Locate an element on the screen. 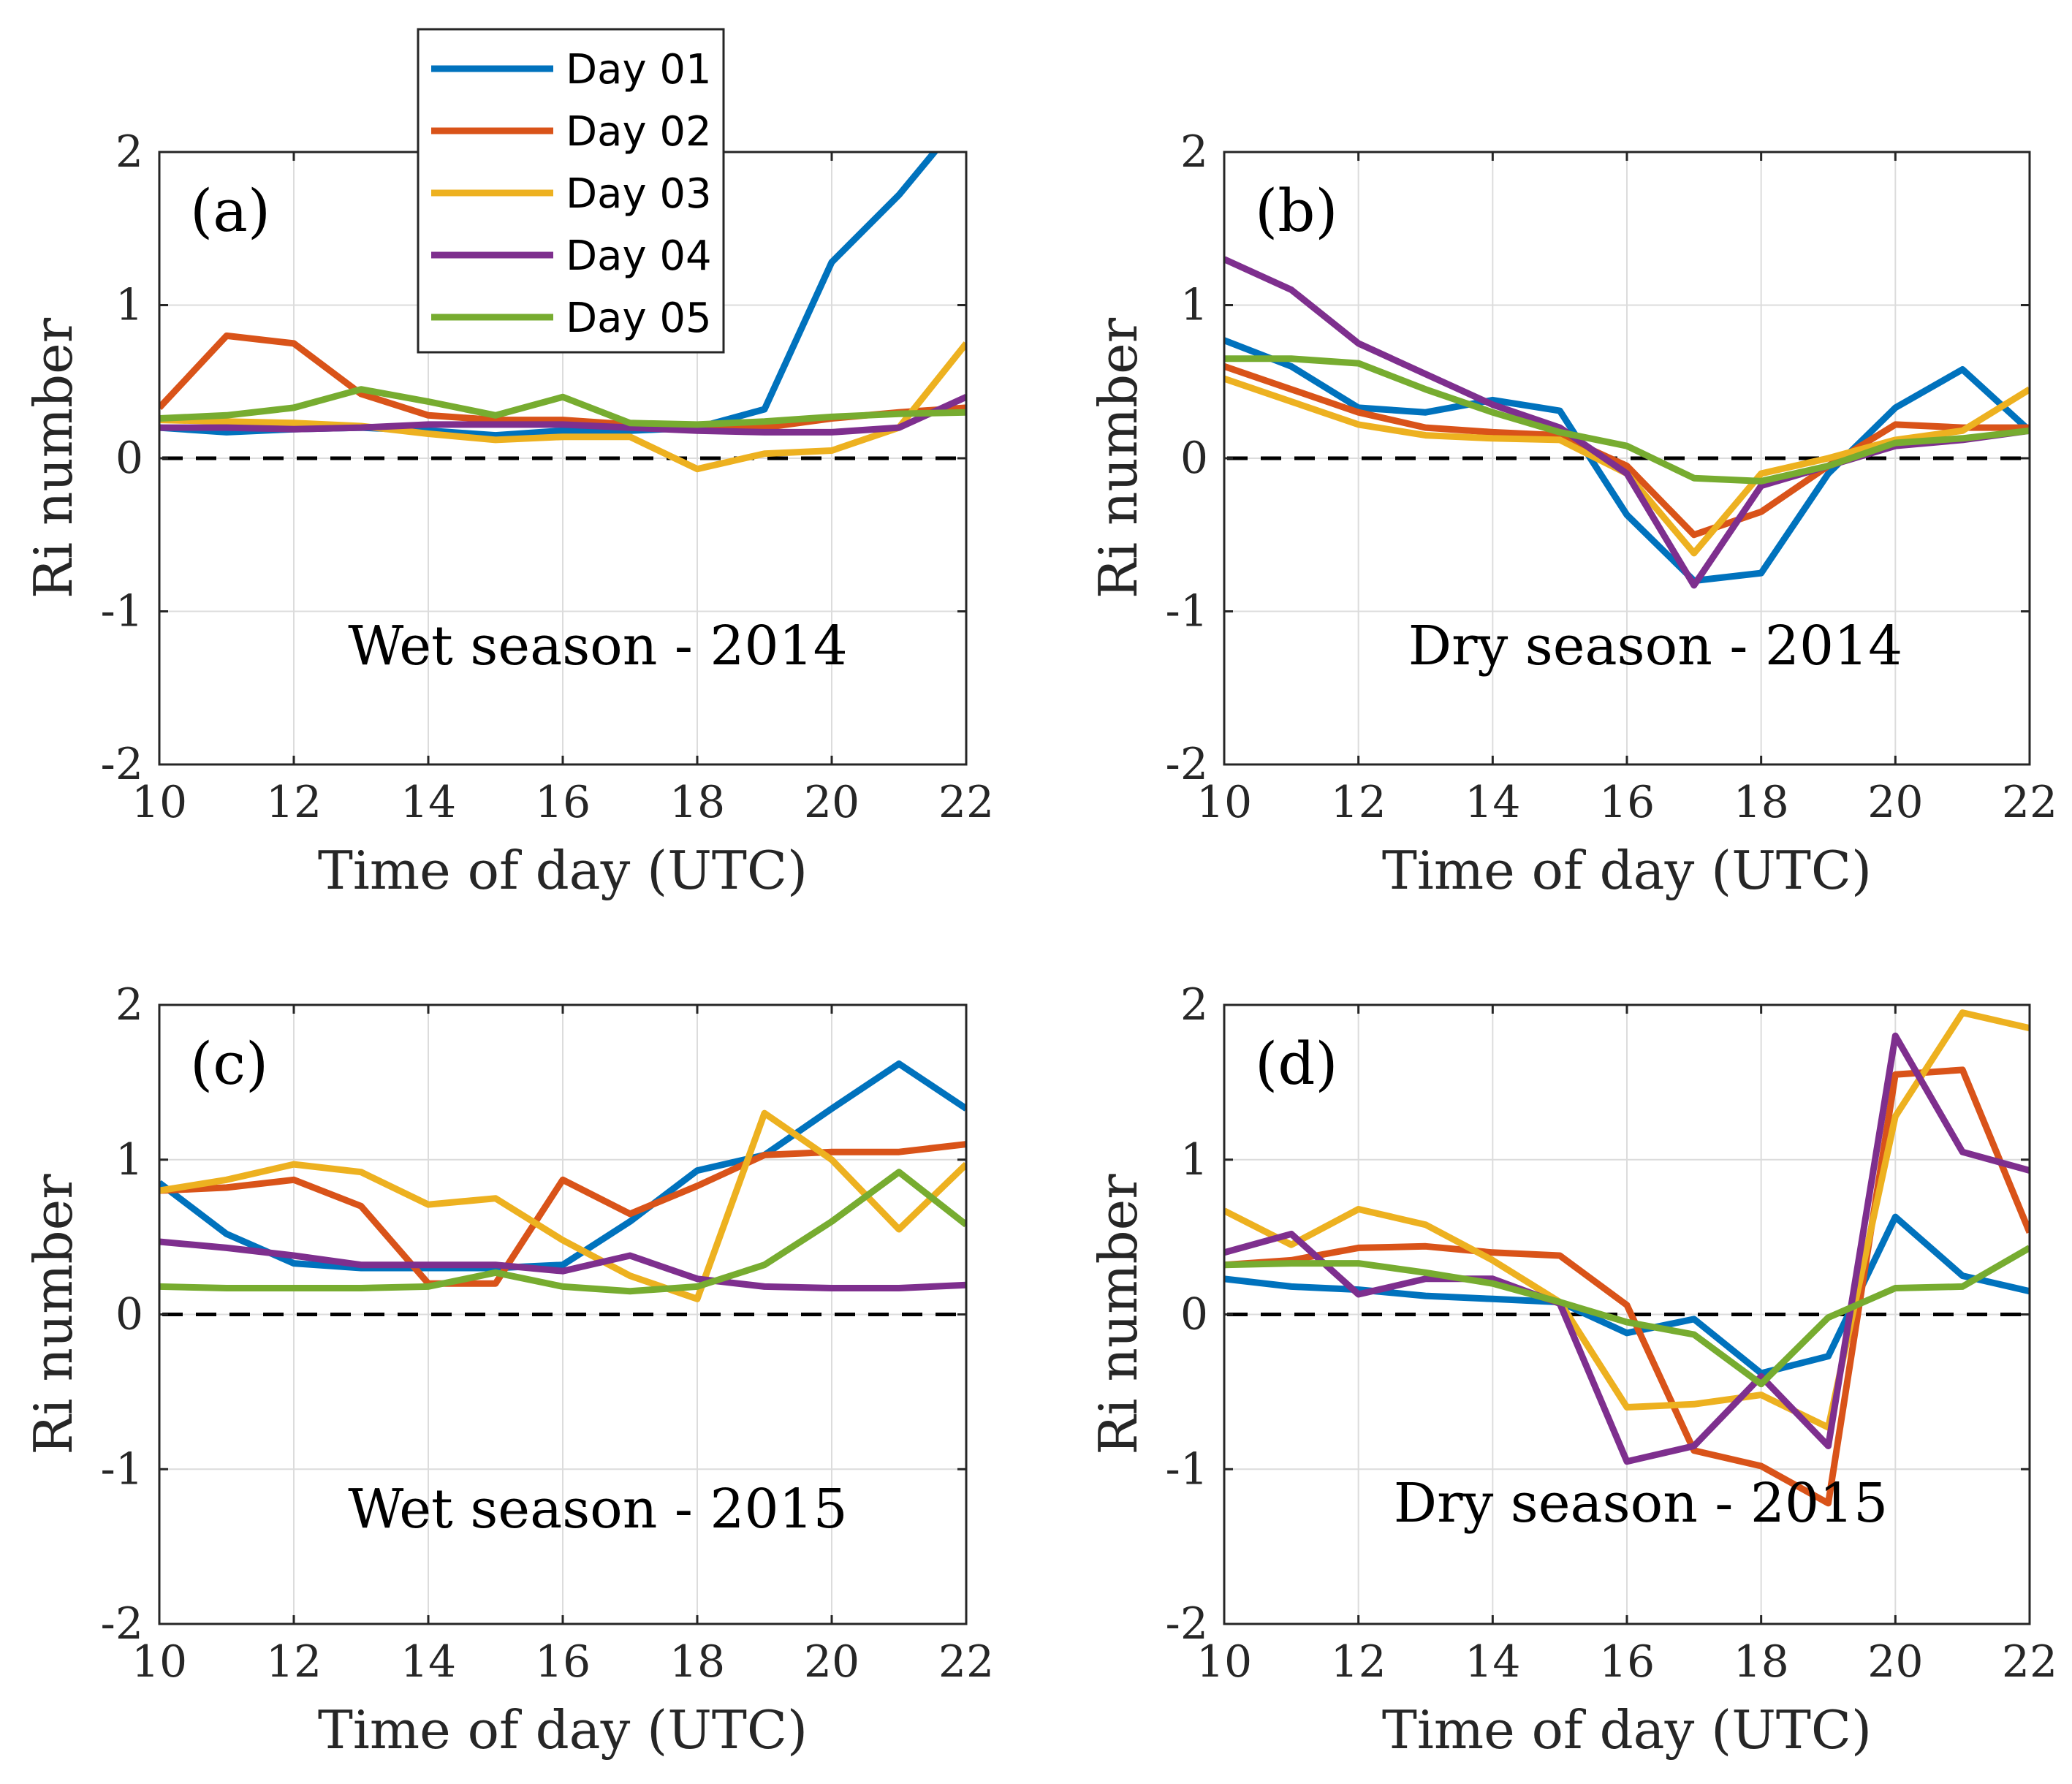 Image resolution: width=2072 pixels, height=1784 pixels. season-annotation: Dry season - 2014 is located at coordinates (1655, 646).